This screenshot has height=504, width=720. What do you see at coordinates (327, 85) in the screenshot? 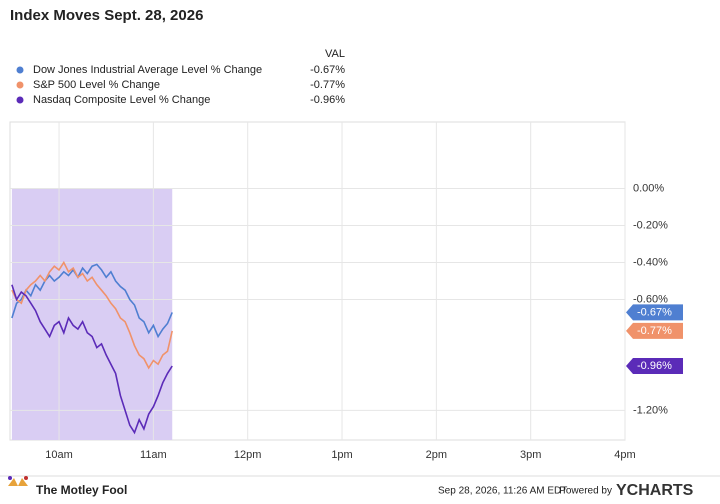
I see `legend-value: -0.77%` at bounding box center [327, 85].